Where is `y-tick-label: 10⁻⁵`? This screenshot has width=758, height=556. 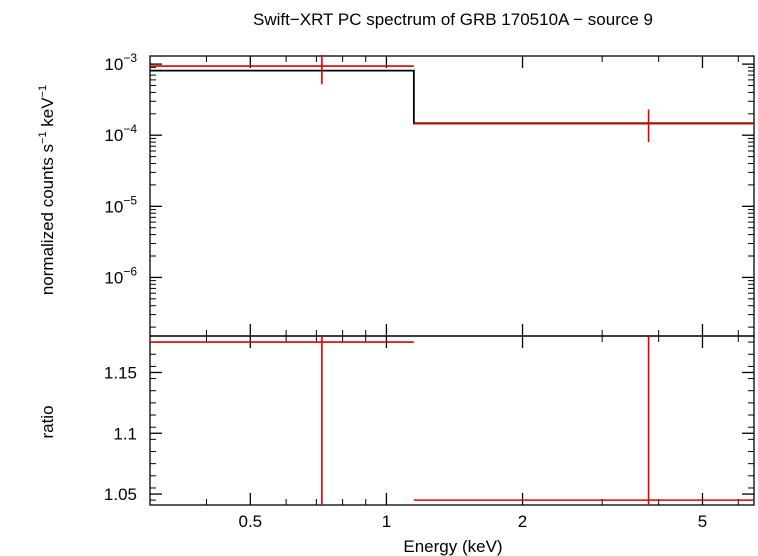
y-tick-label: 10⁻⁵ is located at coordinates (120, 204).